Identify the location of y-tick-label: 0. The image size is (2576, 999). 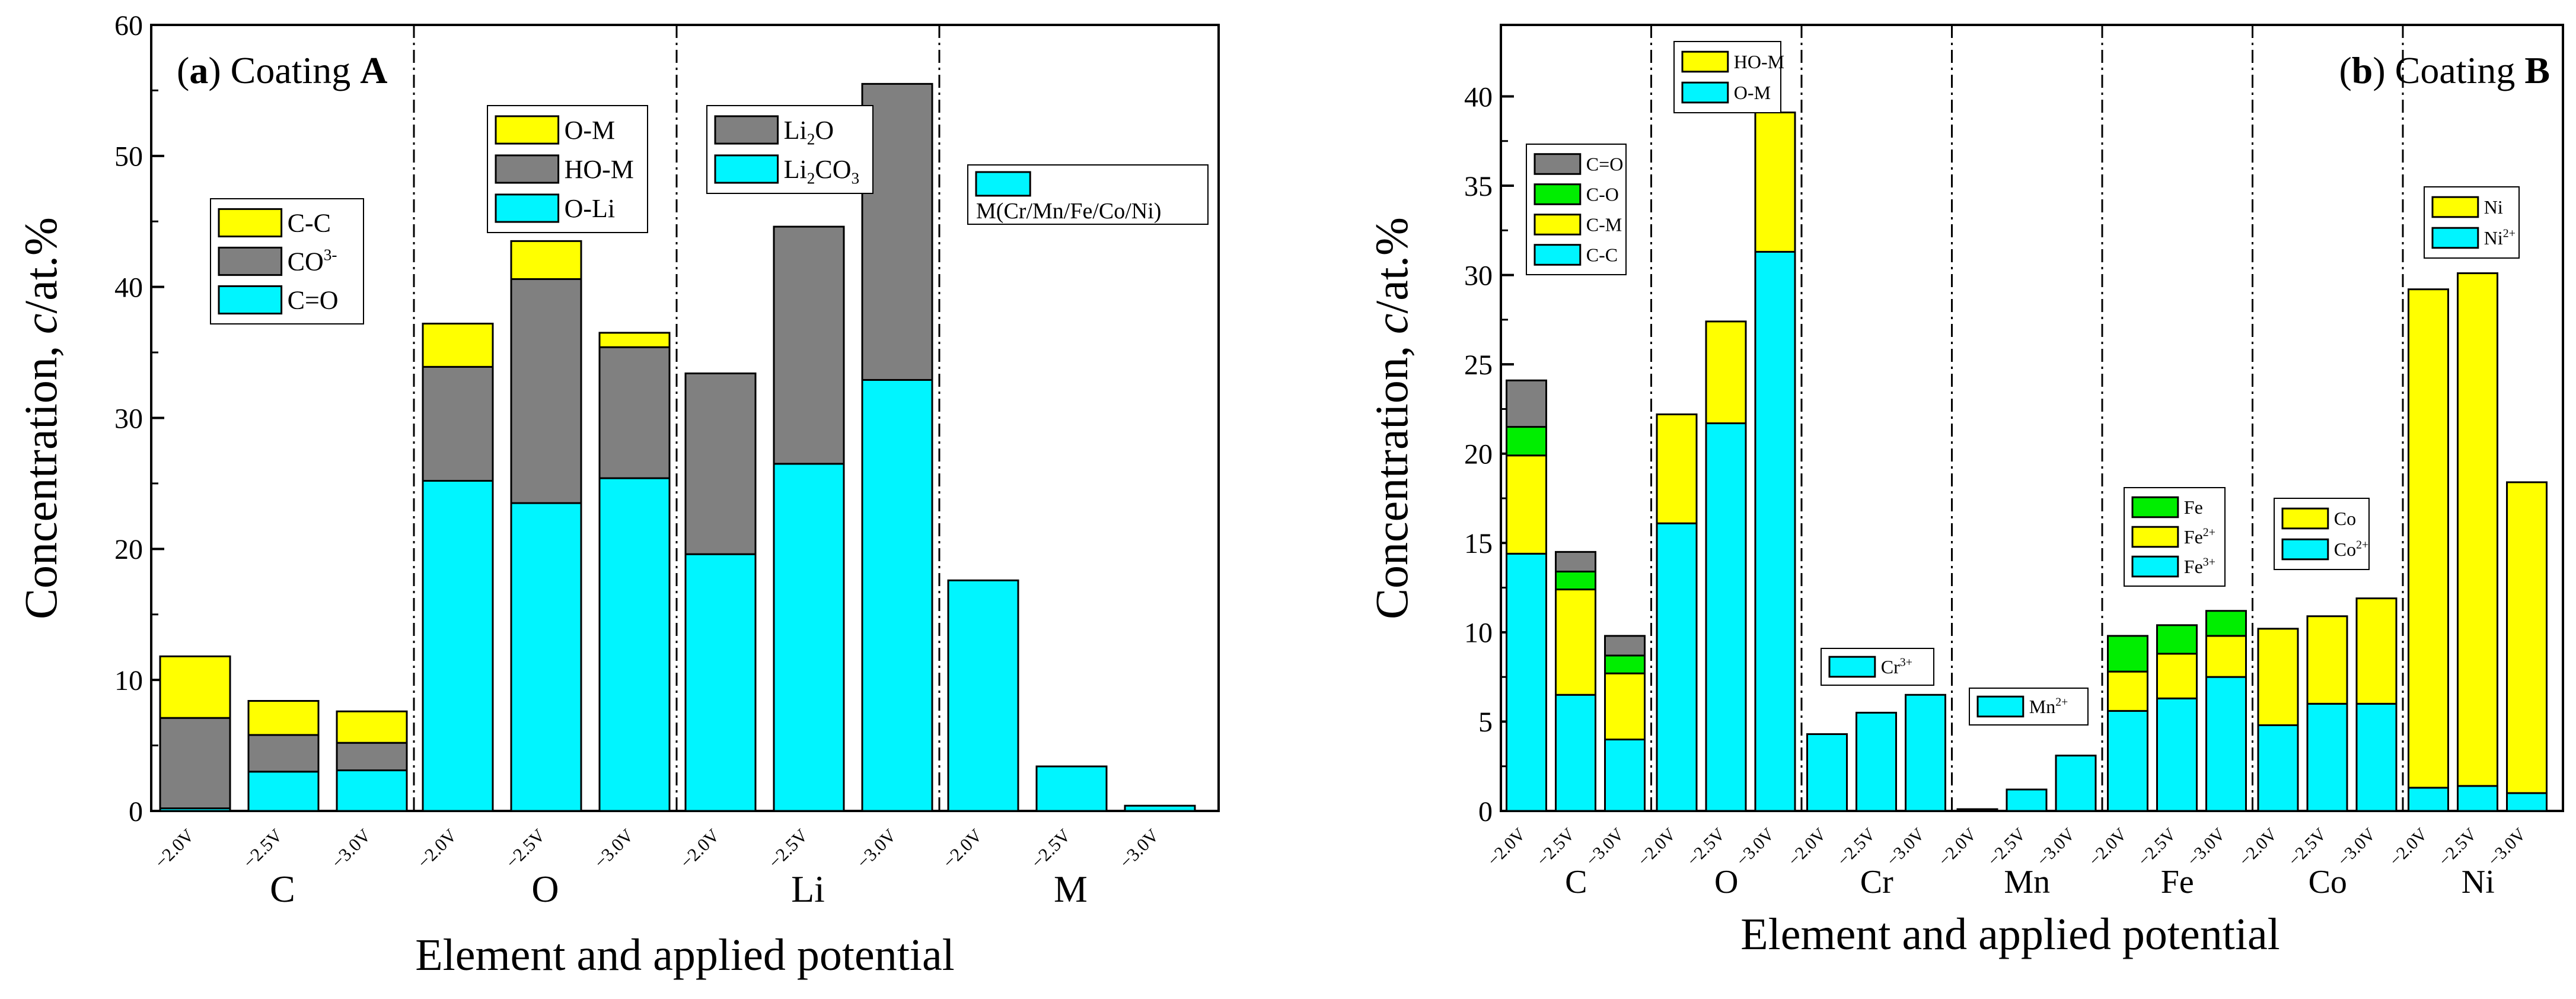
(1485, 812).